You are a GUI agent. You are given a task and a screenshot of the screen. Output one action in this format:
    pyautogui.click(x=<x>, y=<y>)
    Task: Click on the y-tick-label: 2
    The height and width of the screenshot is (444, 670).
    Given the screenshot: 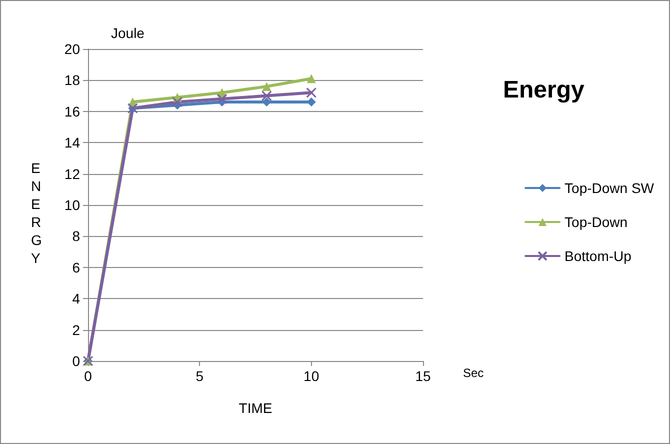 What is the action you would take?
    pyautogui.click(x=76, y=330)
    